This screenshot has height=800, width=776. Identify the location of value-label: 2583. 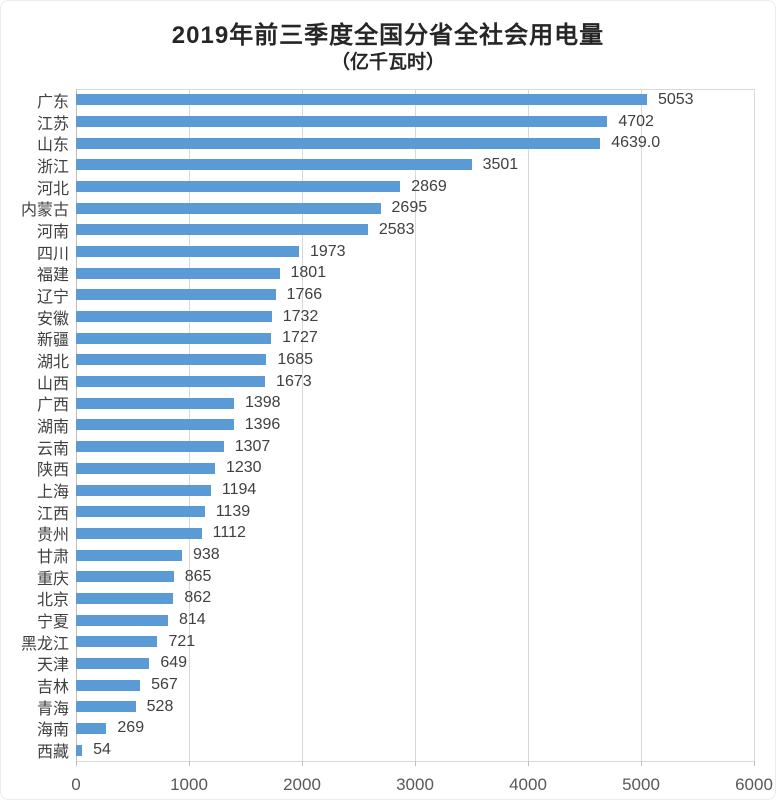
(396, 229).